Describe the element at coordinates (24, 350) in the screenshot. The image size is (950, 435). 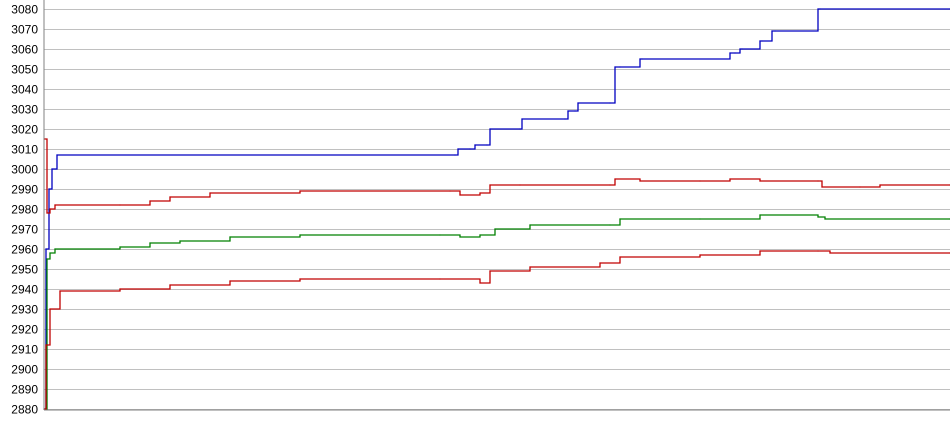
I see `y-tick-label: 2910` at that location.